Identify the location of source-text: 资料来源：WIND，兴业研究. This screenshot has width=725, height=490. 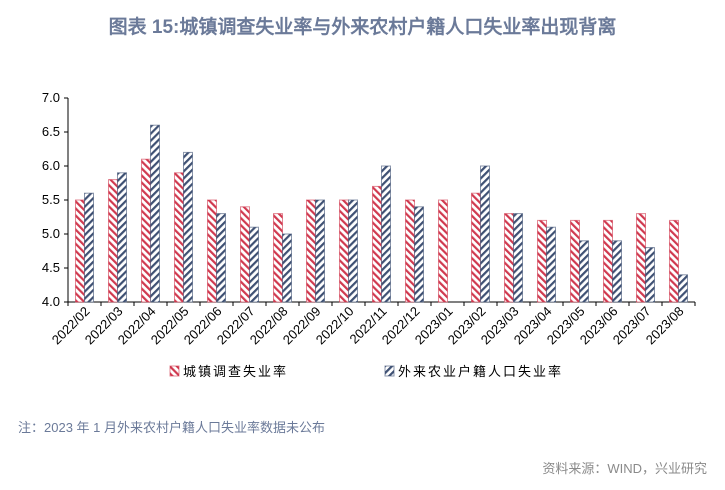
(624, 468).